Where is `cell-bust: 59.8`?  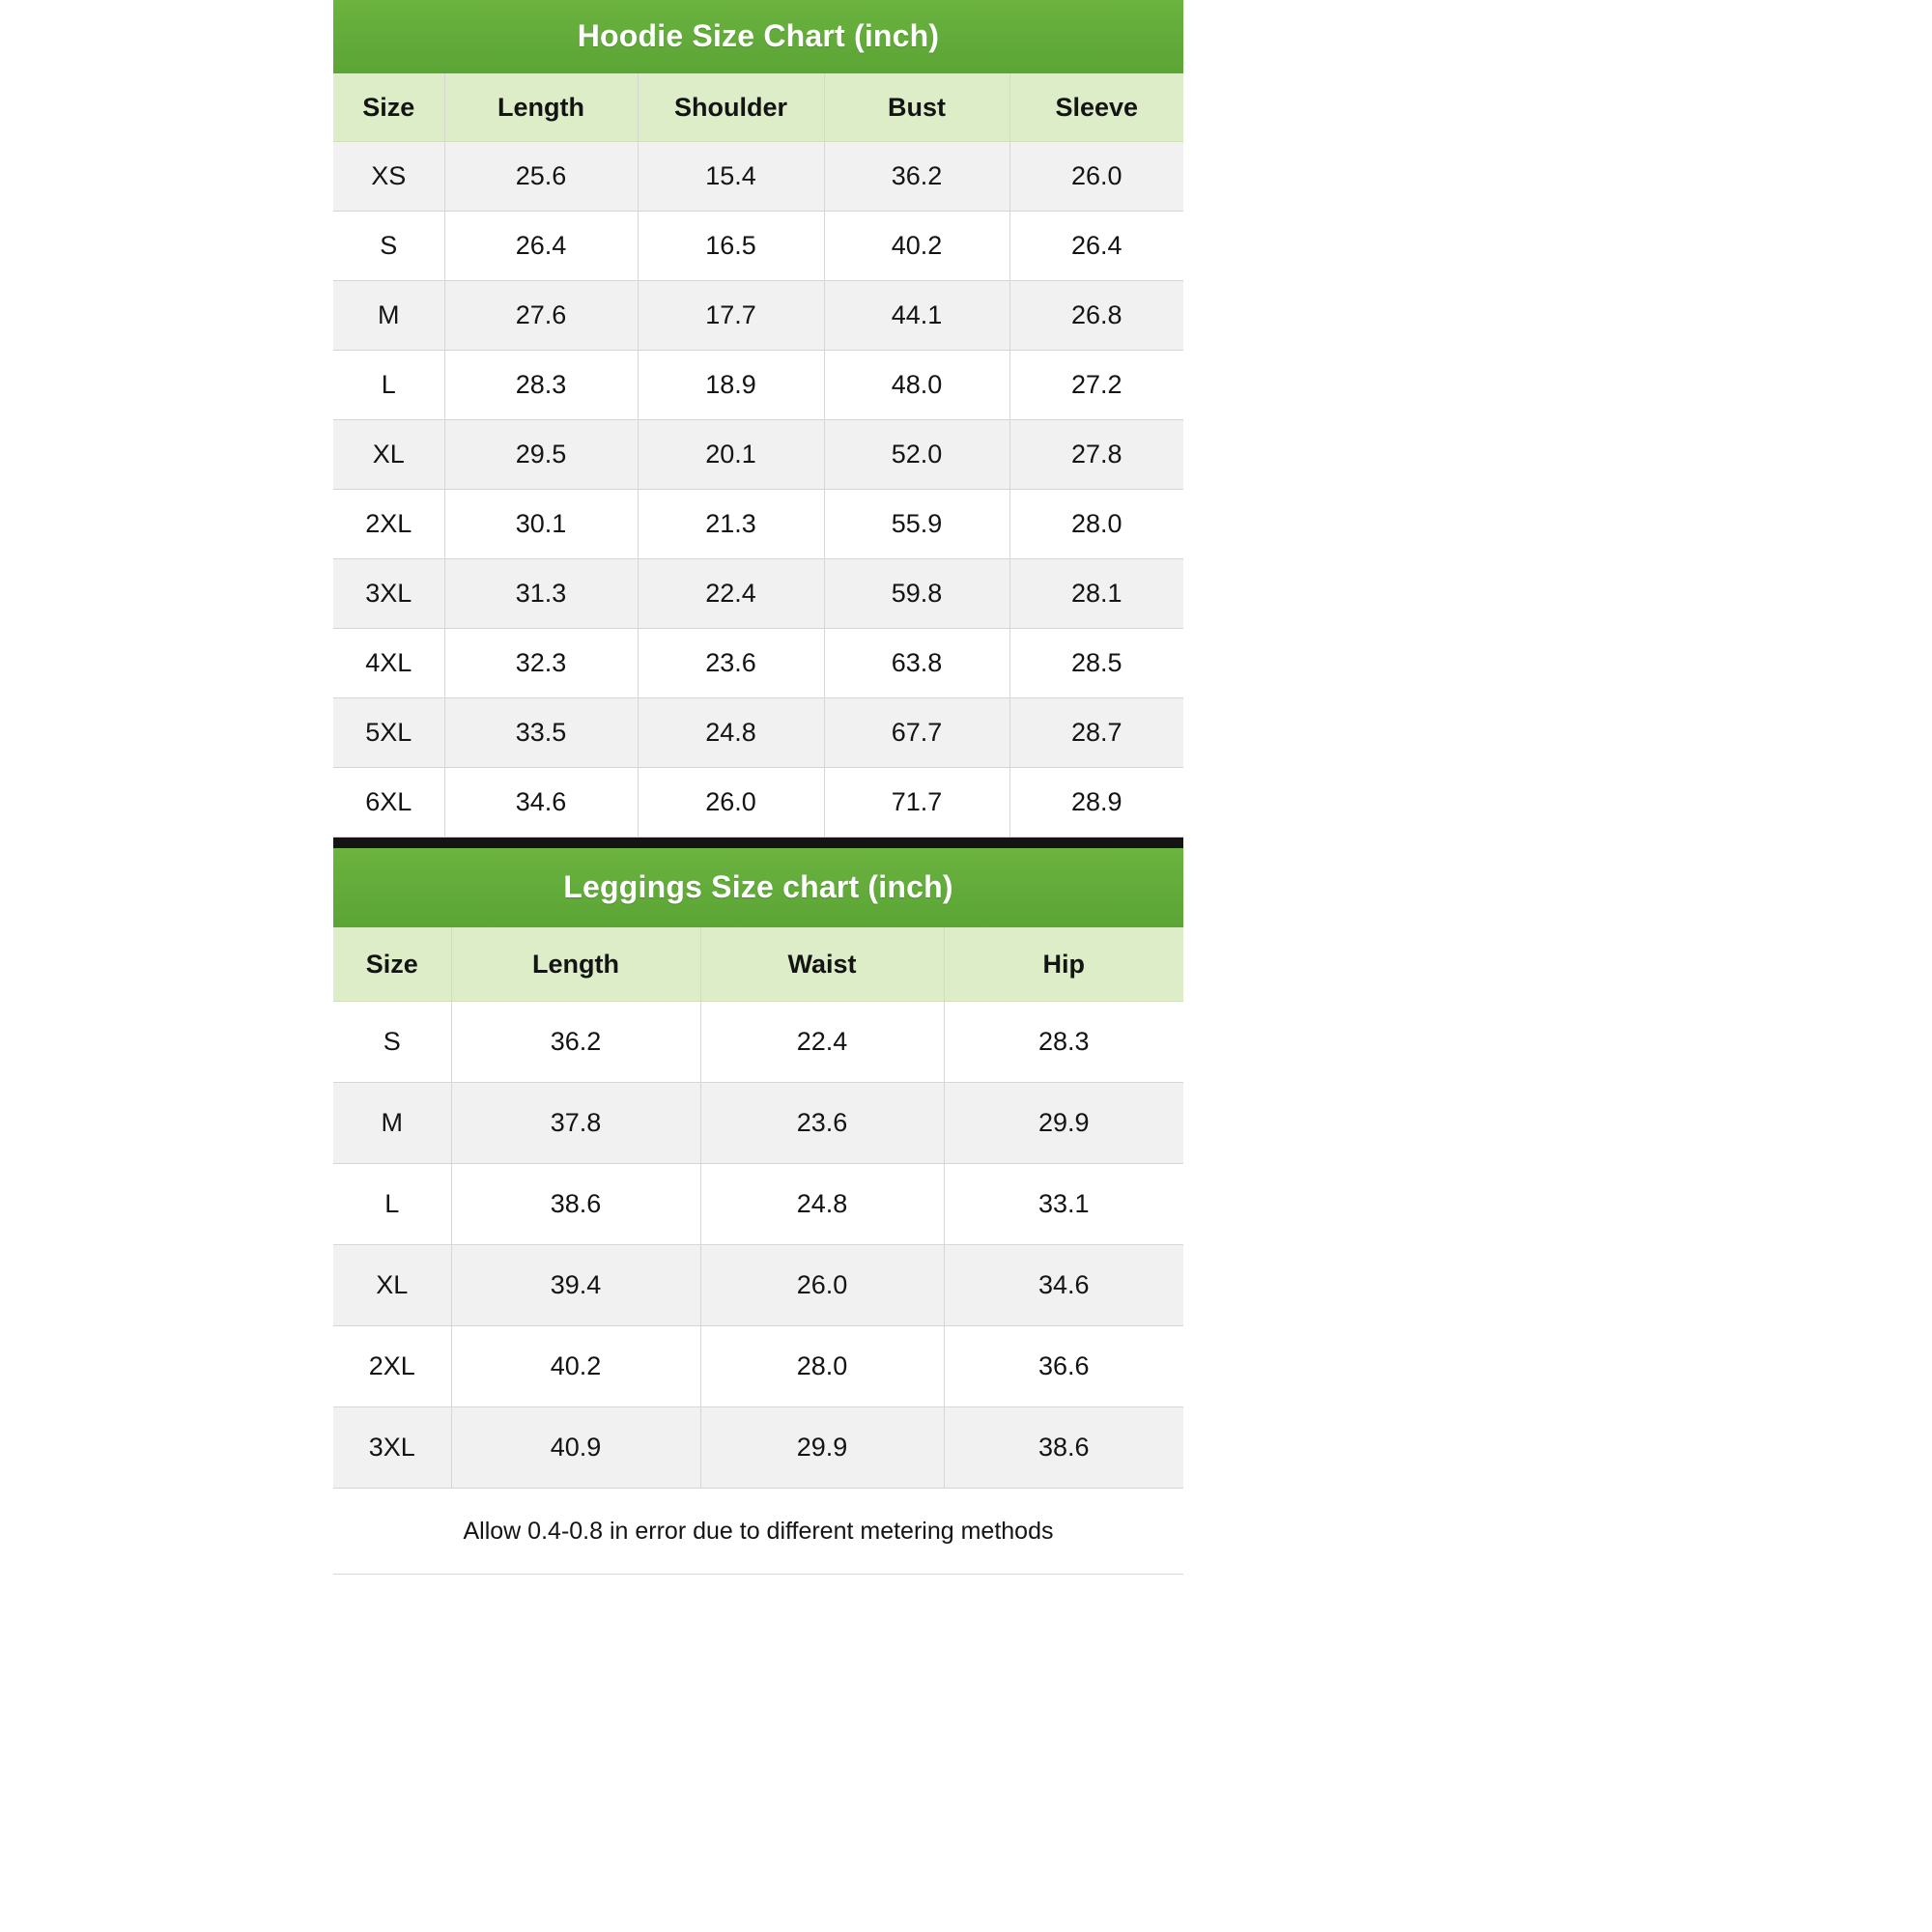 cell-bust: 59.8 is located at coordinates (917, 593).